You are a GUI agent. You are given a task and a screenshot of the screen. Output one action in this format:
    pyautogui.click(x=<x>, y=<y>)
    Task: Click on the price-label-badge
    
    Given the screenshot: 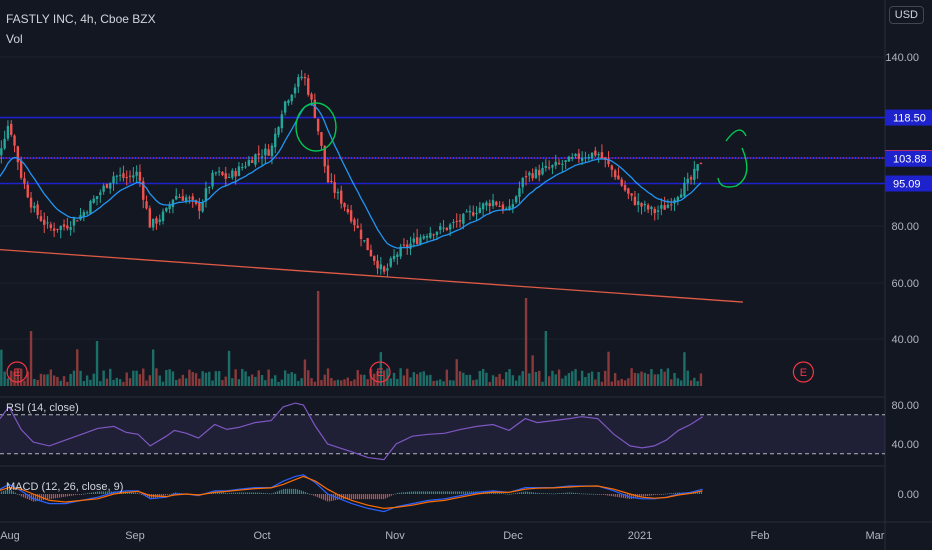 What is the action you would take?
    pyautogui.click(x=908, y=183)
    